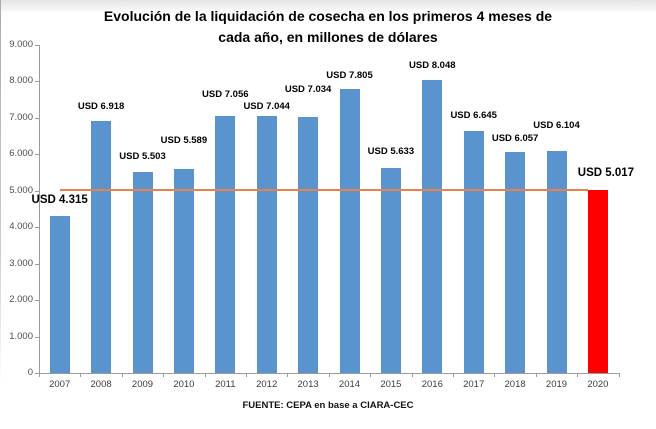 The height and width of the screenshot is (429, 656). Describe the element at coordinates (474, 384) in the screenshot. I see `x-axis-tick-label: 2017` at that location.